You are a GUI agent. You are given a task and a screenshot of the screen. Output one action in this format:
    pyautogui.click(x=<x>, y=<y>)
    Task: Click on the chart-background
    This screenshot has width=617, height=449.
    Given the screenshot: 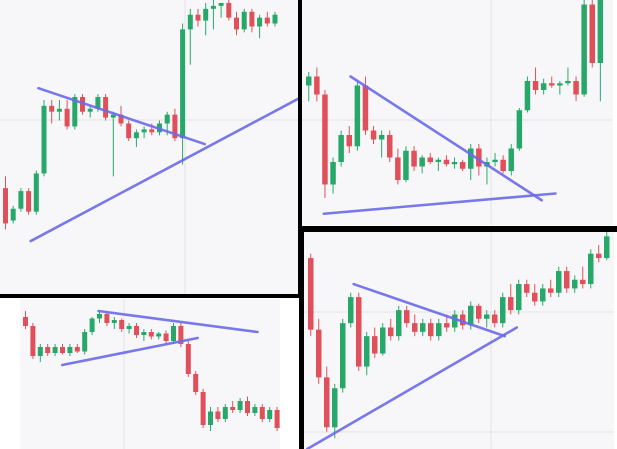 What is the action you would take?
    pyautogui.click(x=150, y=374)
    